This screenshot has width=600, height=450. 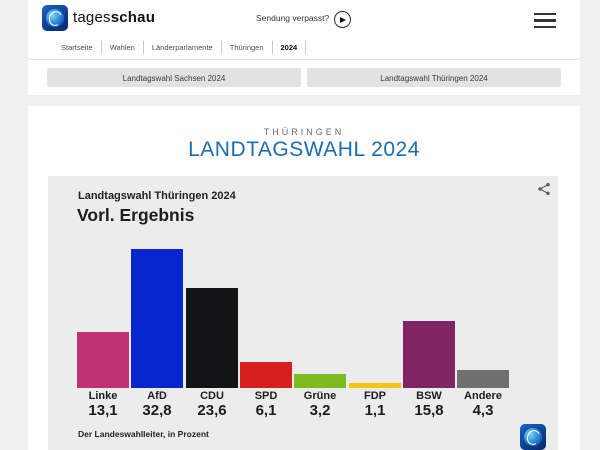 What do you see at coordinates (320, 396) in the screenshot?
I see `bar-label-Grüne: Grüne` at bounding box center [320, 396].